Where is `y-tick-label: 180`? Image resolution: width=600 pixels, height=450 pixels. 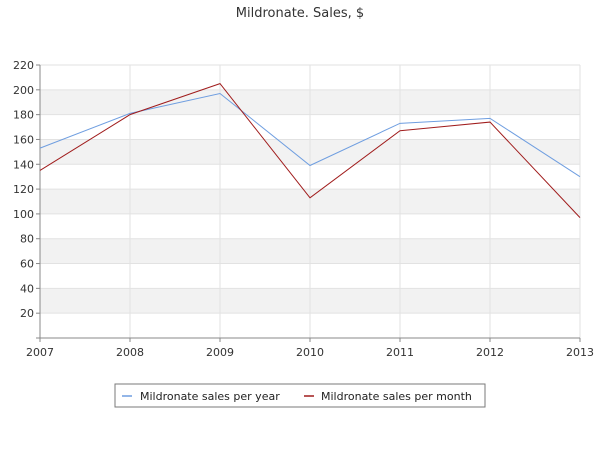 y-tick-label: 180 is located at coordinates (23, 115).